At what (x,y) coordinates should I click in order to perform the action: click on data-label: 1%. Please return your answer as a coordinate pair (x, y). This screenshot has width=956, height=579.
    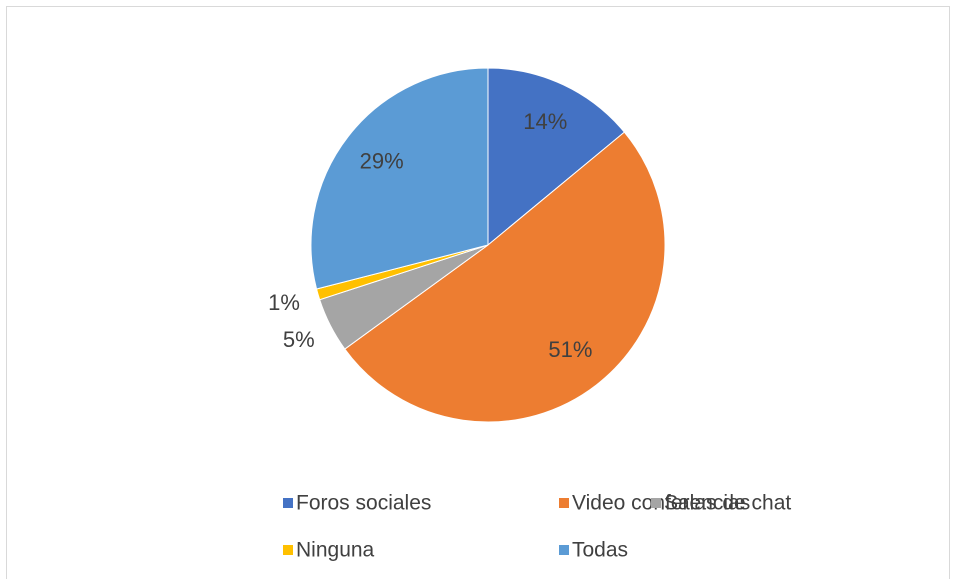
    Looking at the image, I should click on (284, 302).